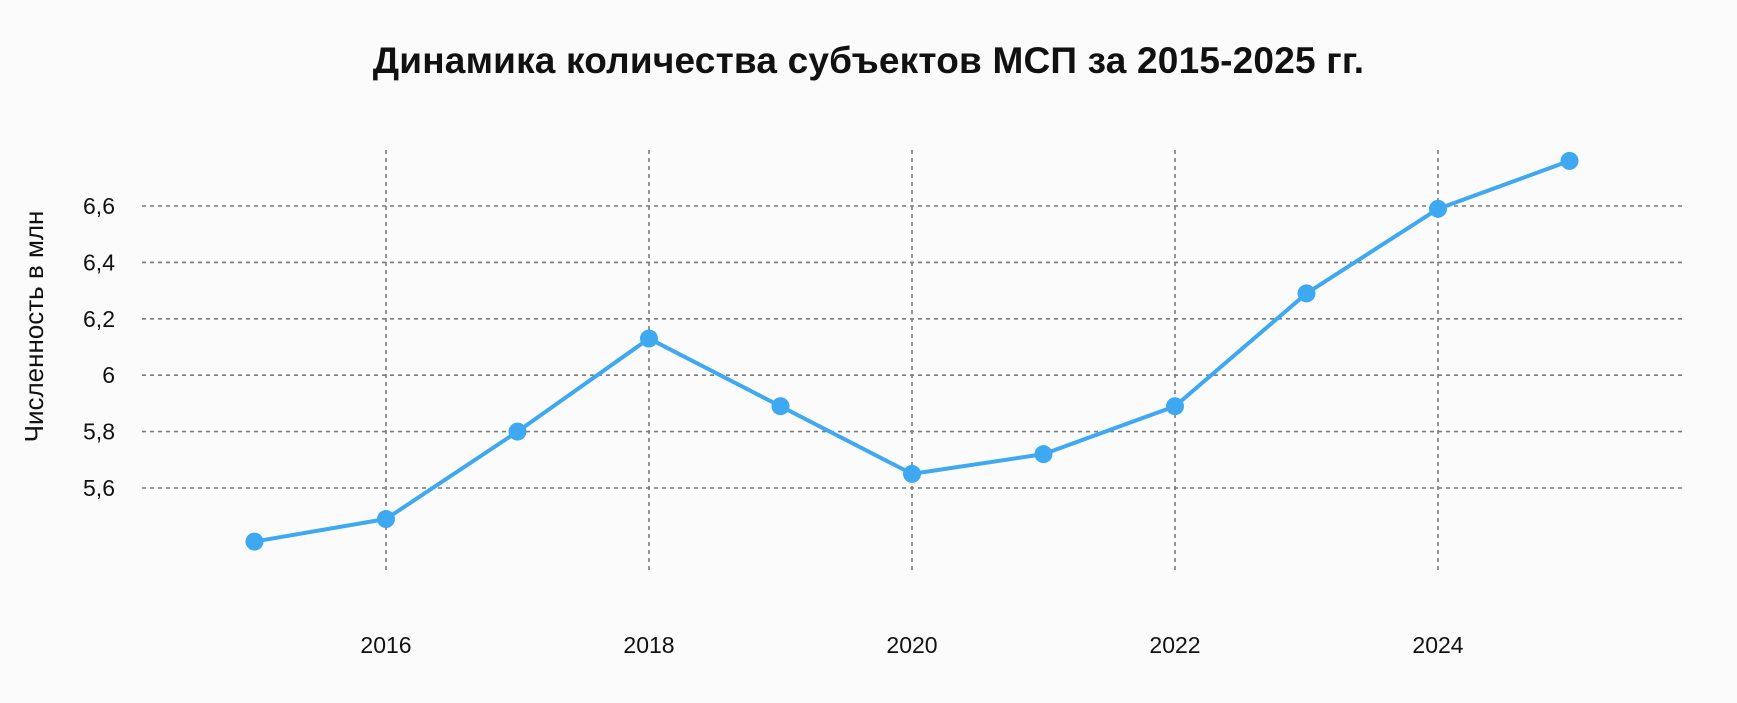  What do you see at coordinates (1174, 645) in the screenshot?
I see `x-tick-label: 2022` at bounding box center [1174, 645].